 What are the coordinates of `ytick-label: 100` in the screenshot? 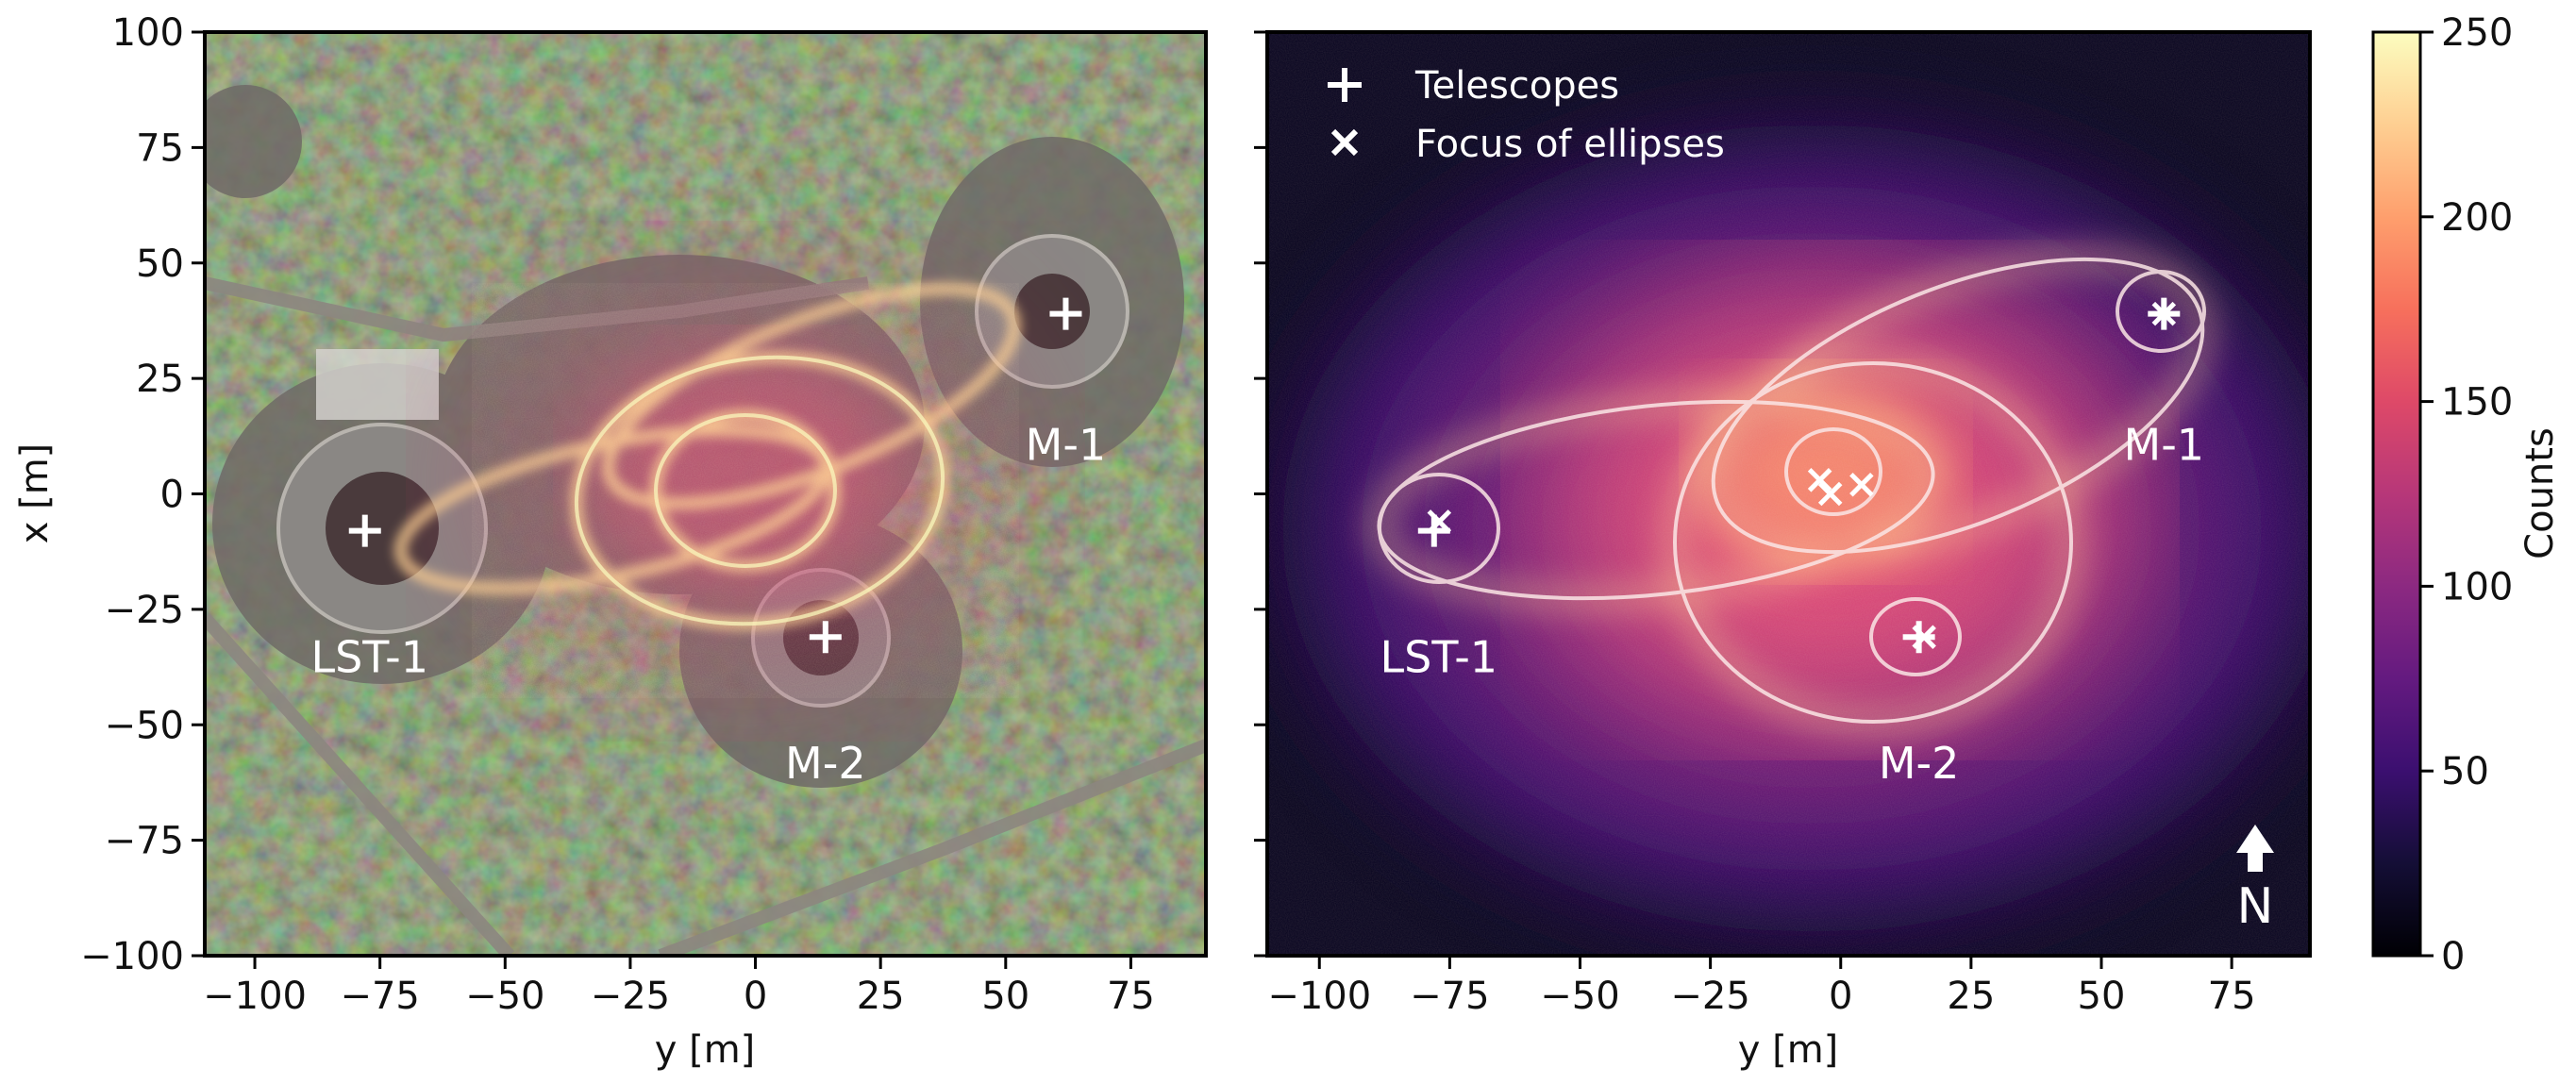 It's located at (148, 33).